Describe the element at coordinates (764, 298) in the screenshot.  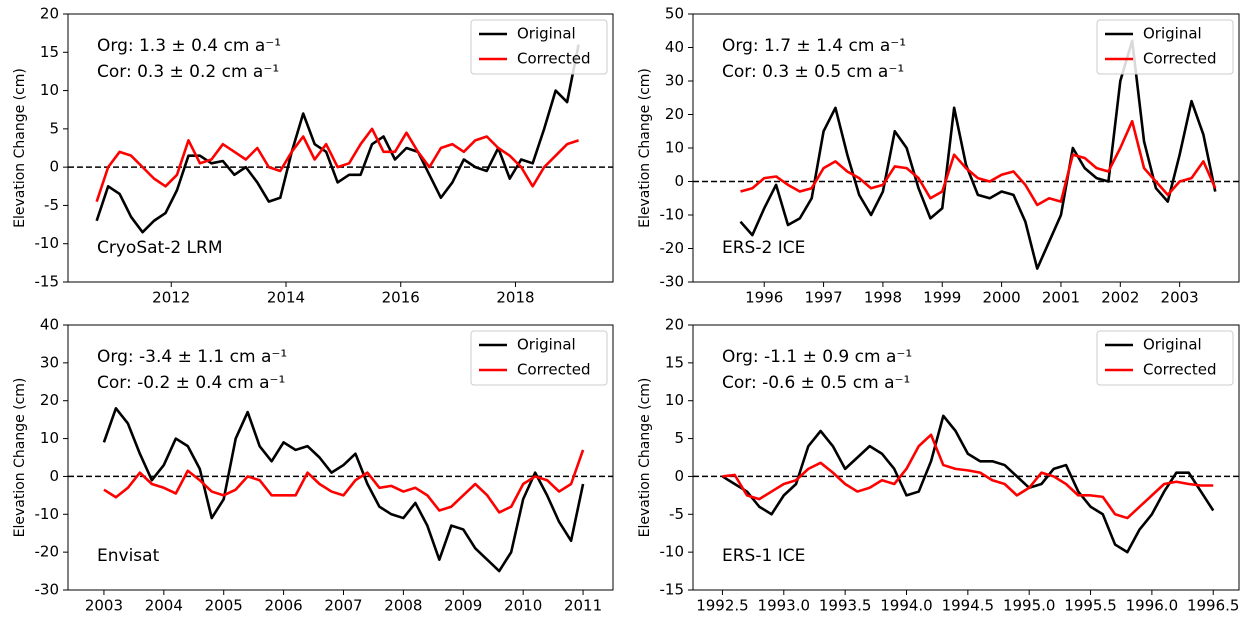
I see `x-tick-label: 1996` at that location.